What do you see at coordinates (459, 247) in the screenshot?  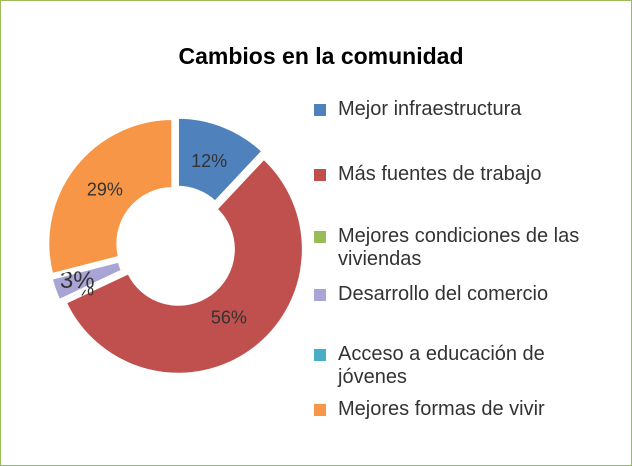 I see `legend-label: Mejores condiciones de las viviendas` at bounding box center [459, 247].